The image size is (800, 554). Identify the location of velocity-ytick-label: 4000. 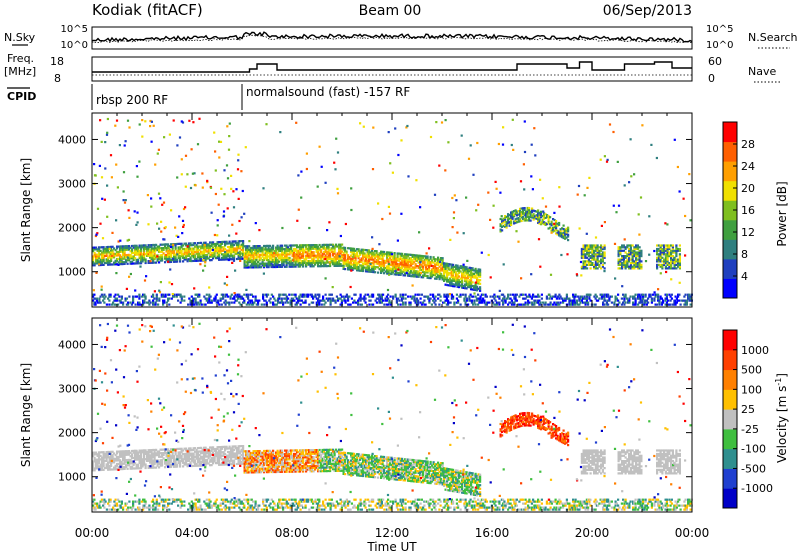
(72, 344).